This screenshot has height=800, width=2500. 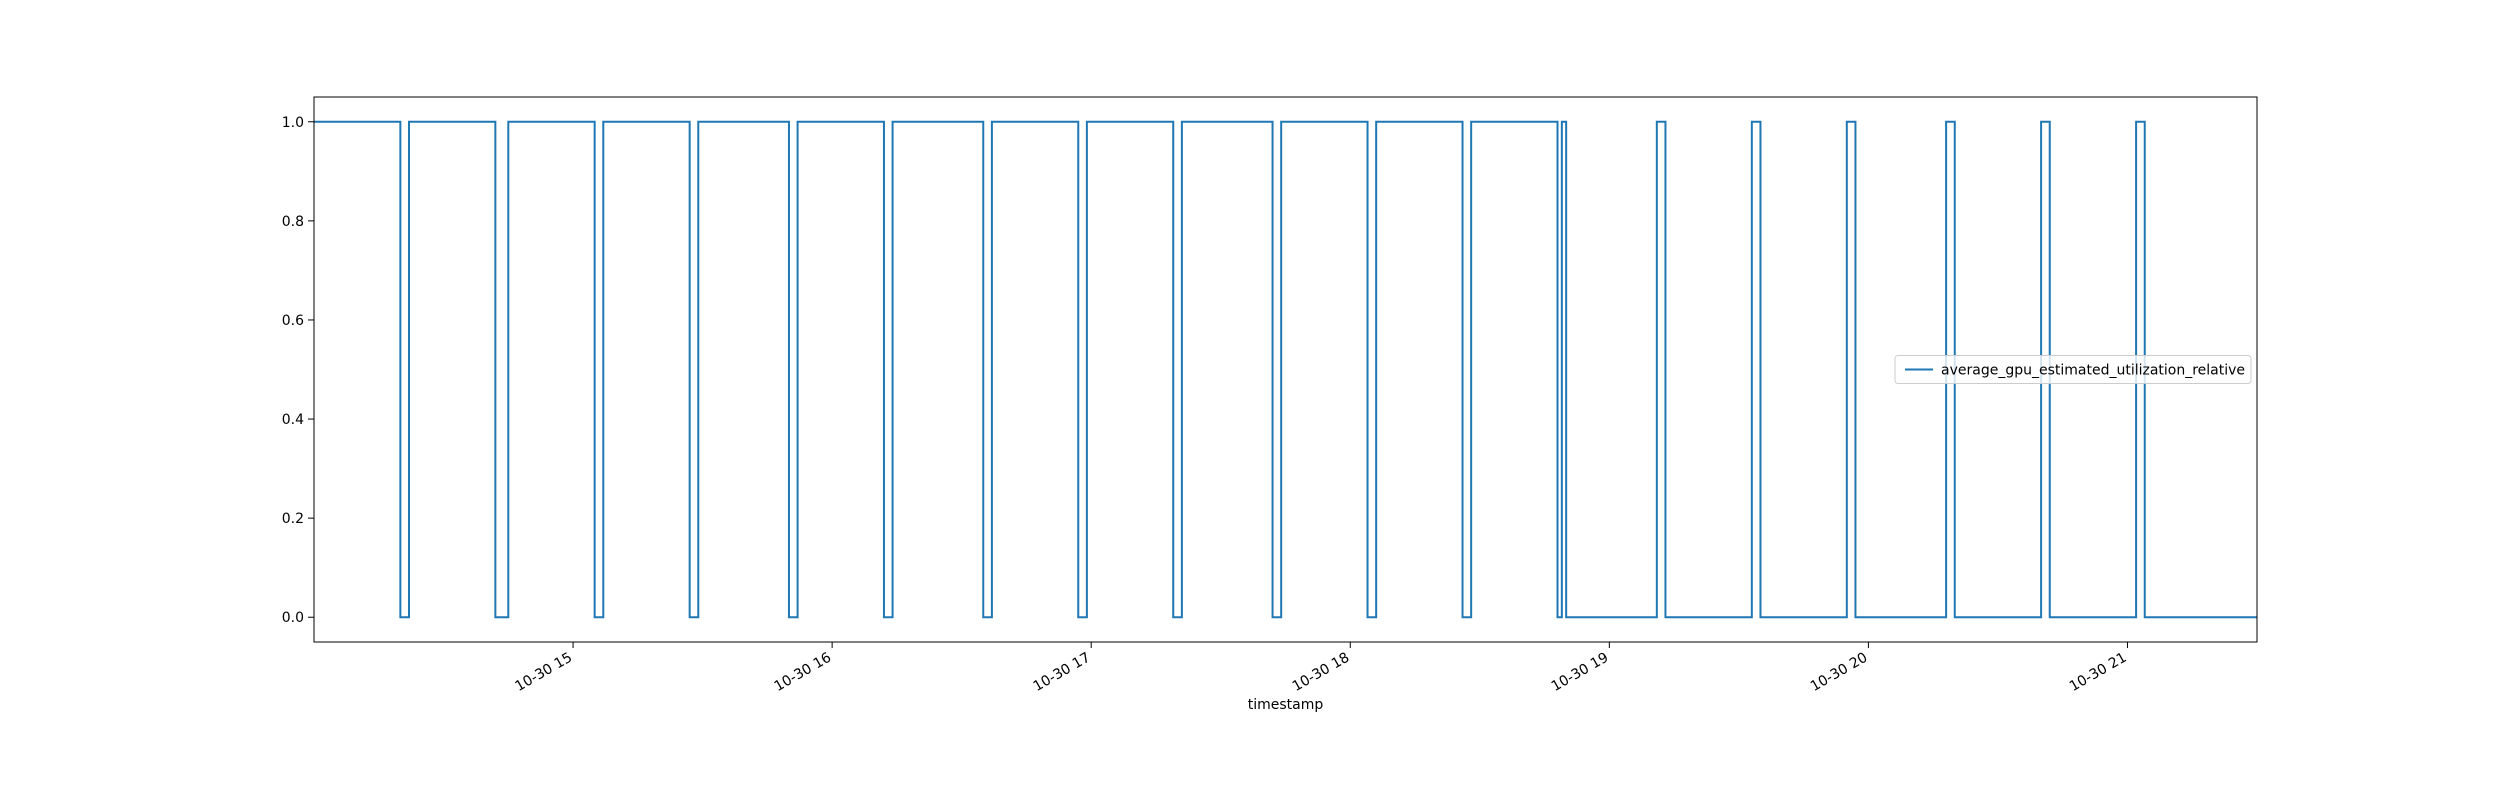 What do you see at coordinates (293, 420) in the screenshot?
I see `y-tick-label-2: 0.4` at bounding box center [293, 420].